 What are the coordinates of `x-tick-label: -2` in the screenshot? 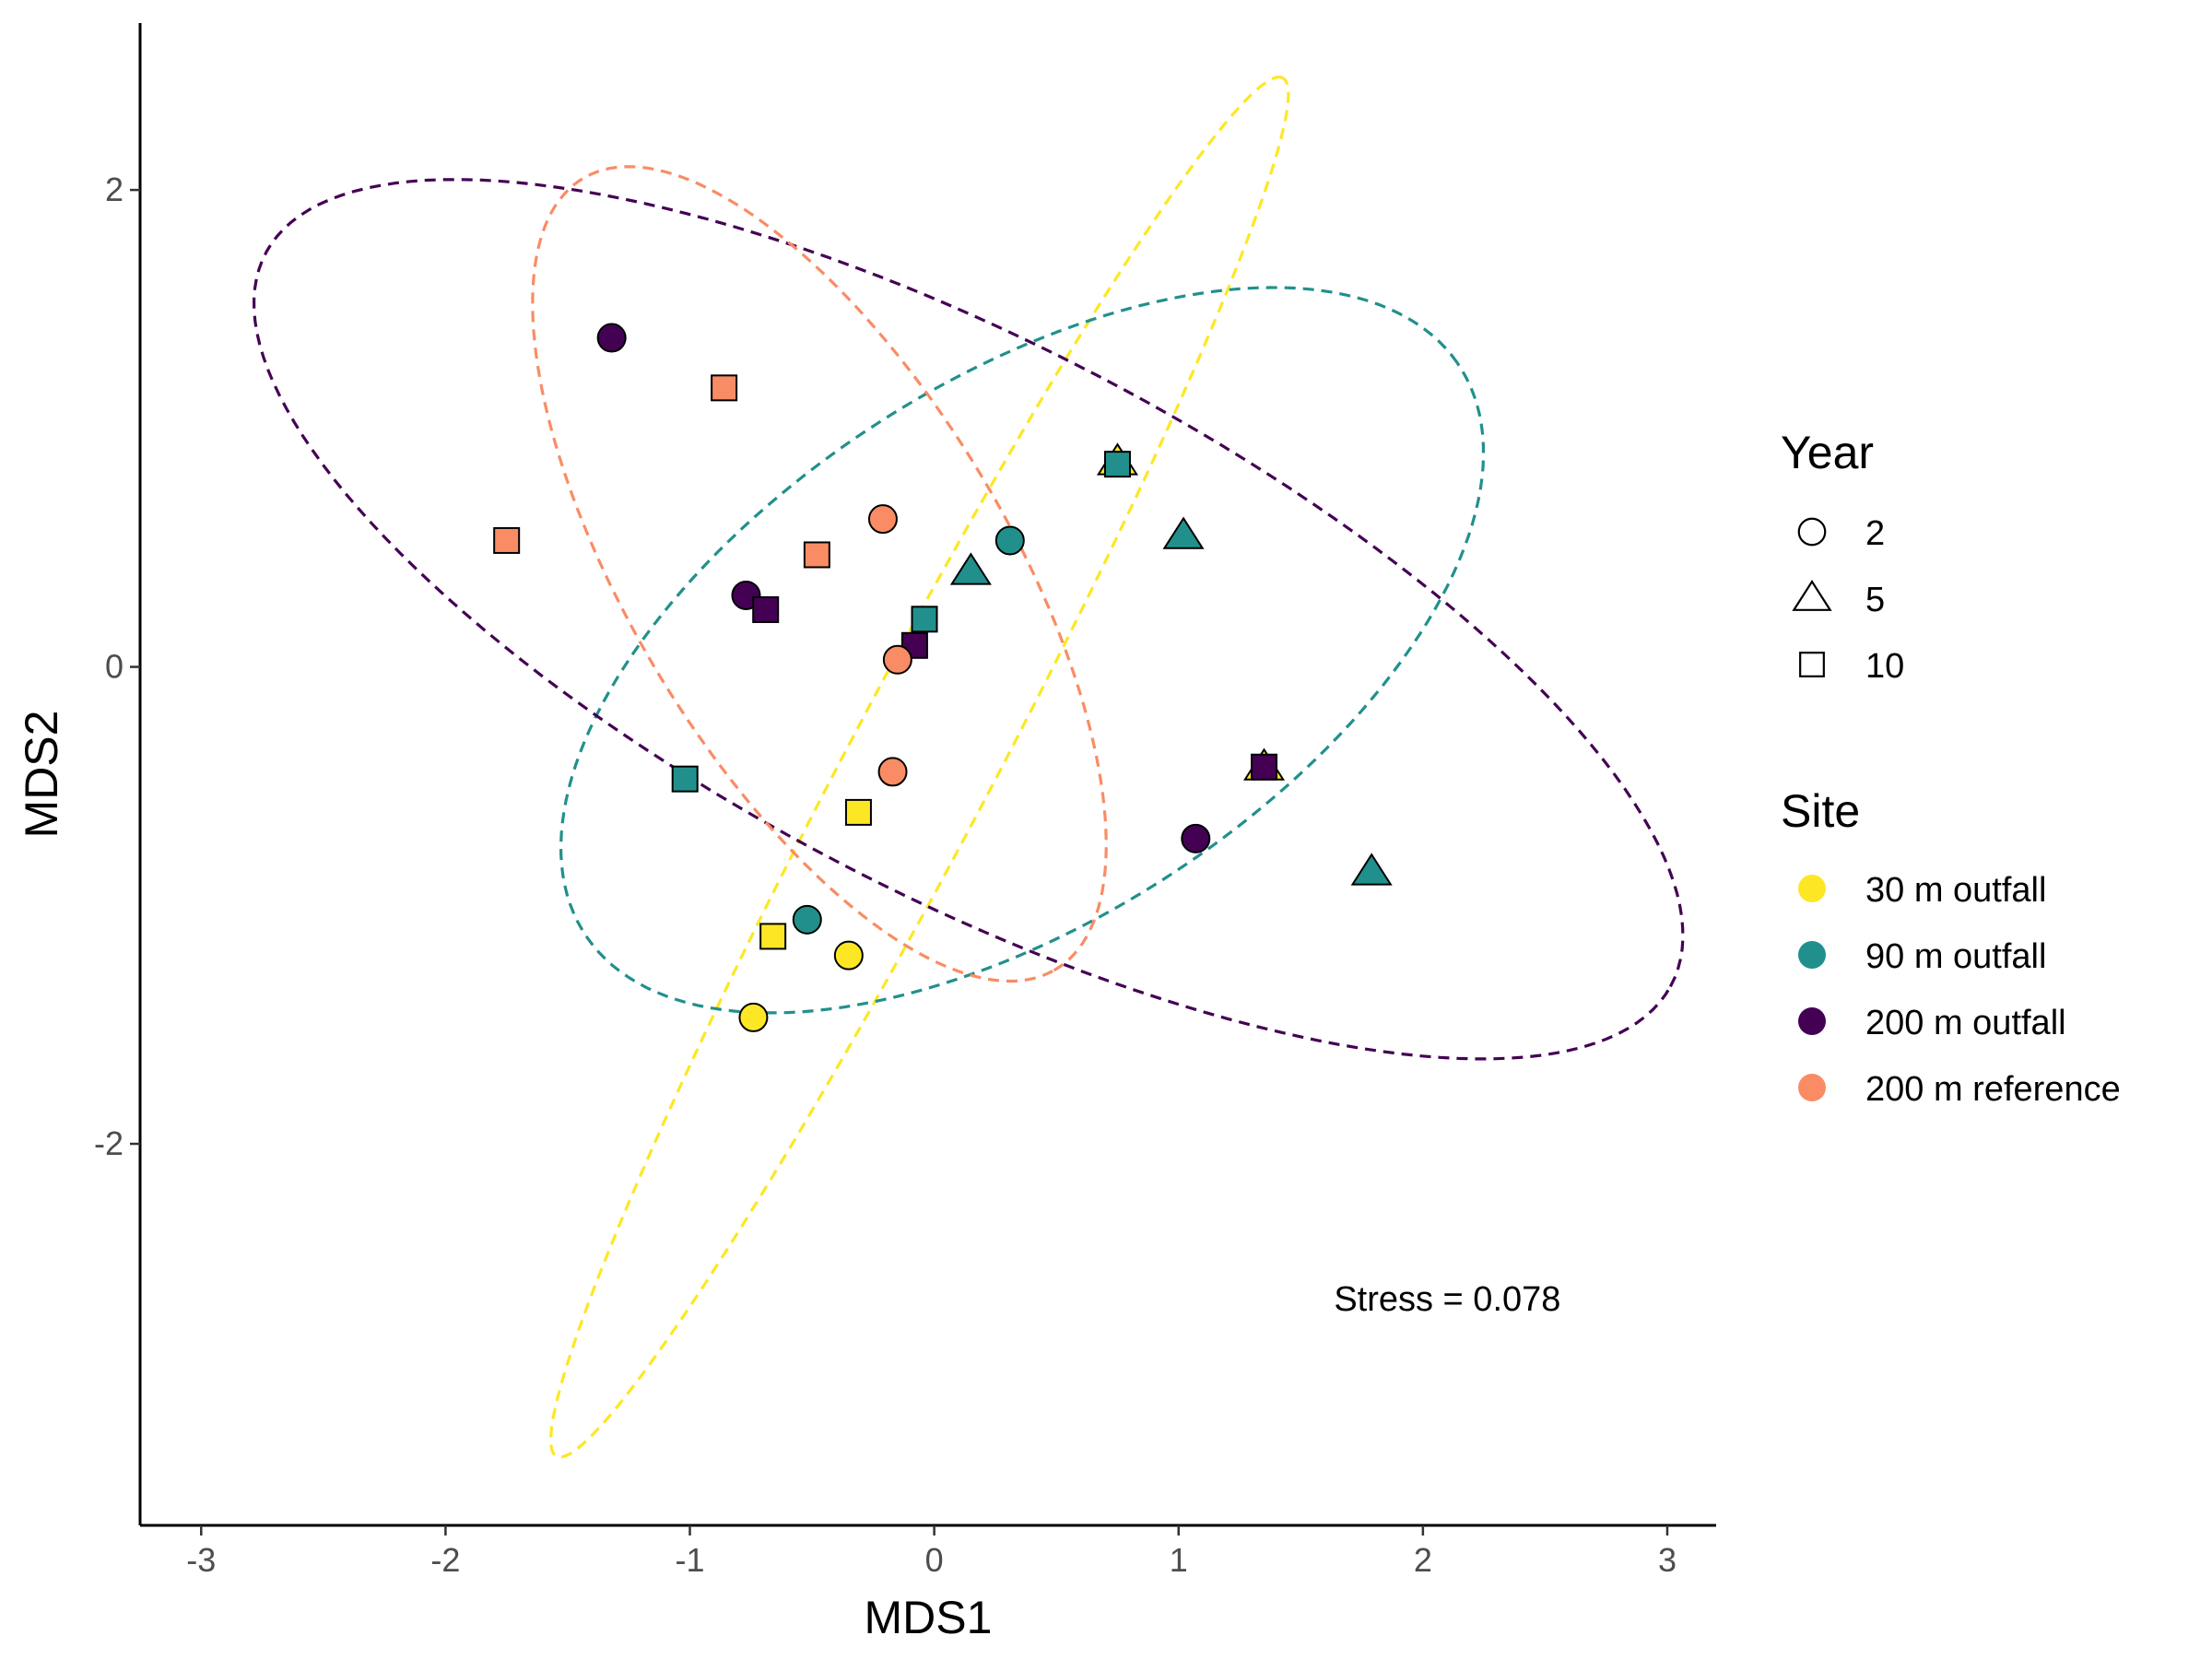 It's located at (445, 1560).